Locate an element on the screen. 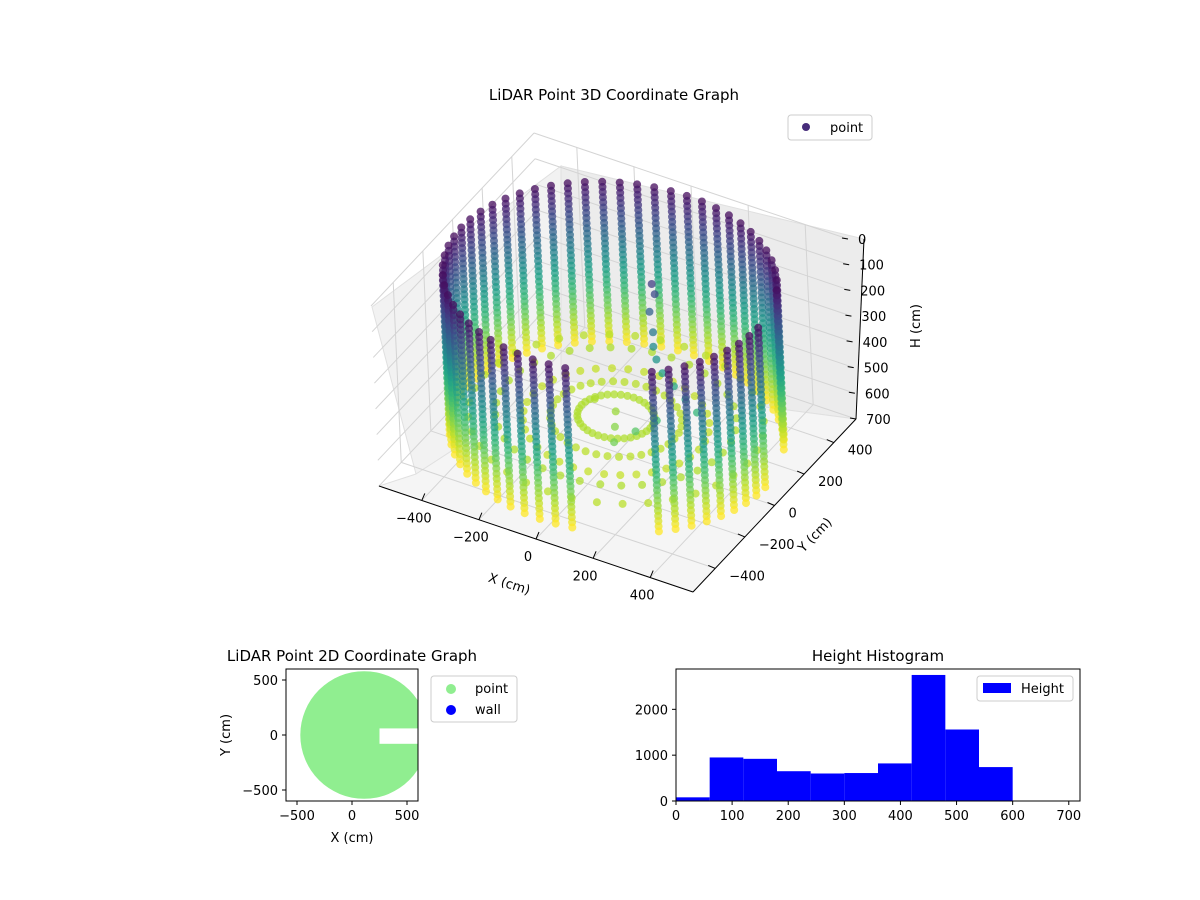  histogram-x-tick-label: 400 is located at coordinates (900, 816).